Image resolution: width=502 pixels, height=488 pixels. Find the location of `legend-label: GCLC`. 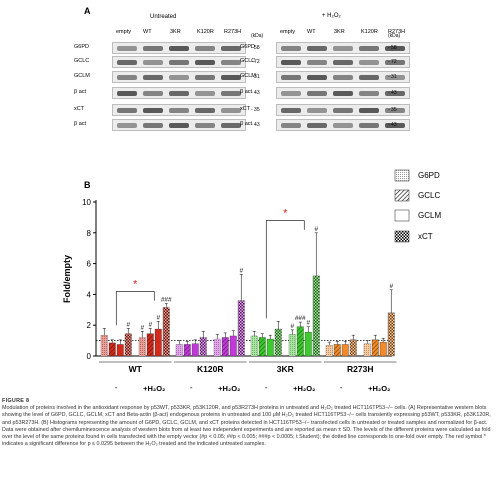

legend-label: GCLC is located at coordinates (429, 195).